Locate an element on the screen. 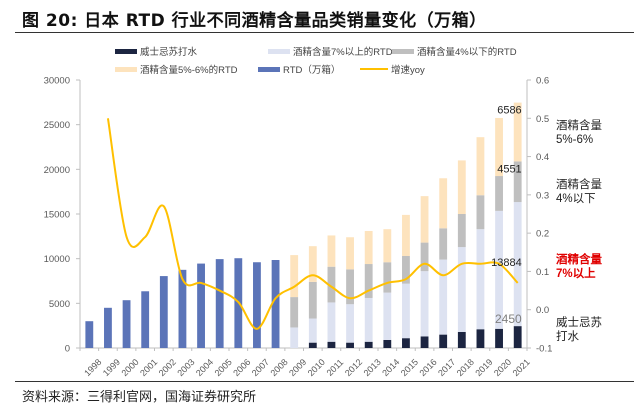  x-tick-label: 2009 is located at coordinates (297, 367).